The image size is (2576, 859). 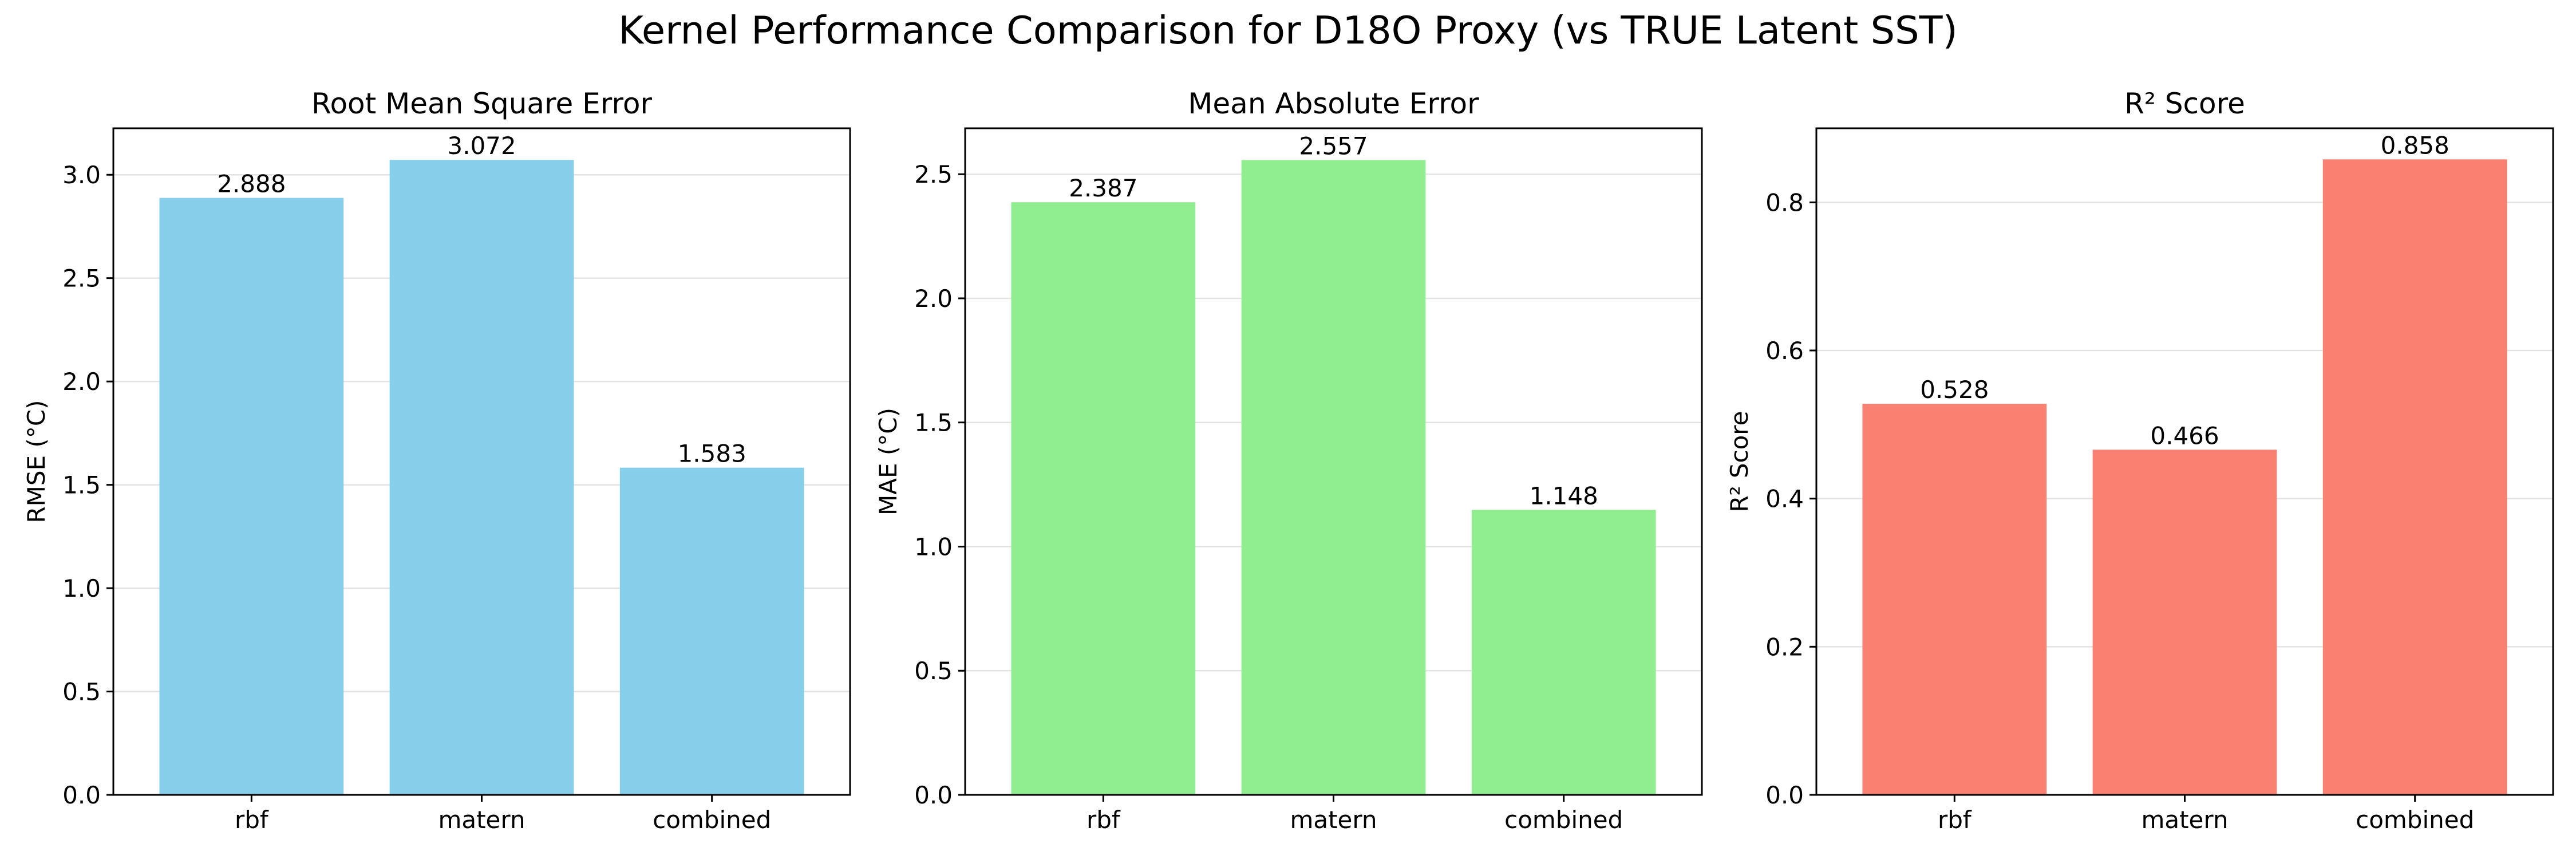 I want to click on y-tick-label: 3.0, so click(x=81, y=175).